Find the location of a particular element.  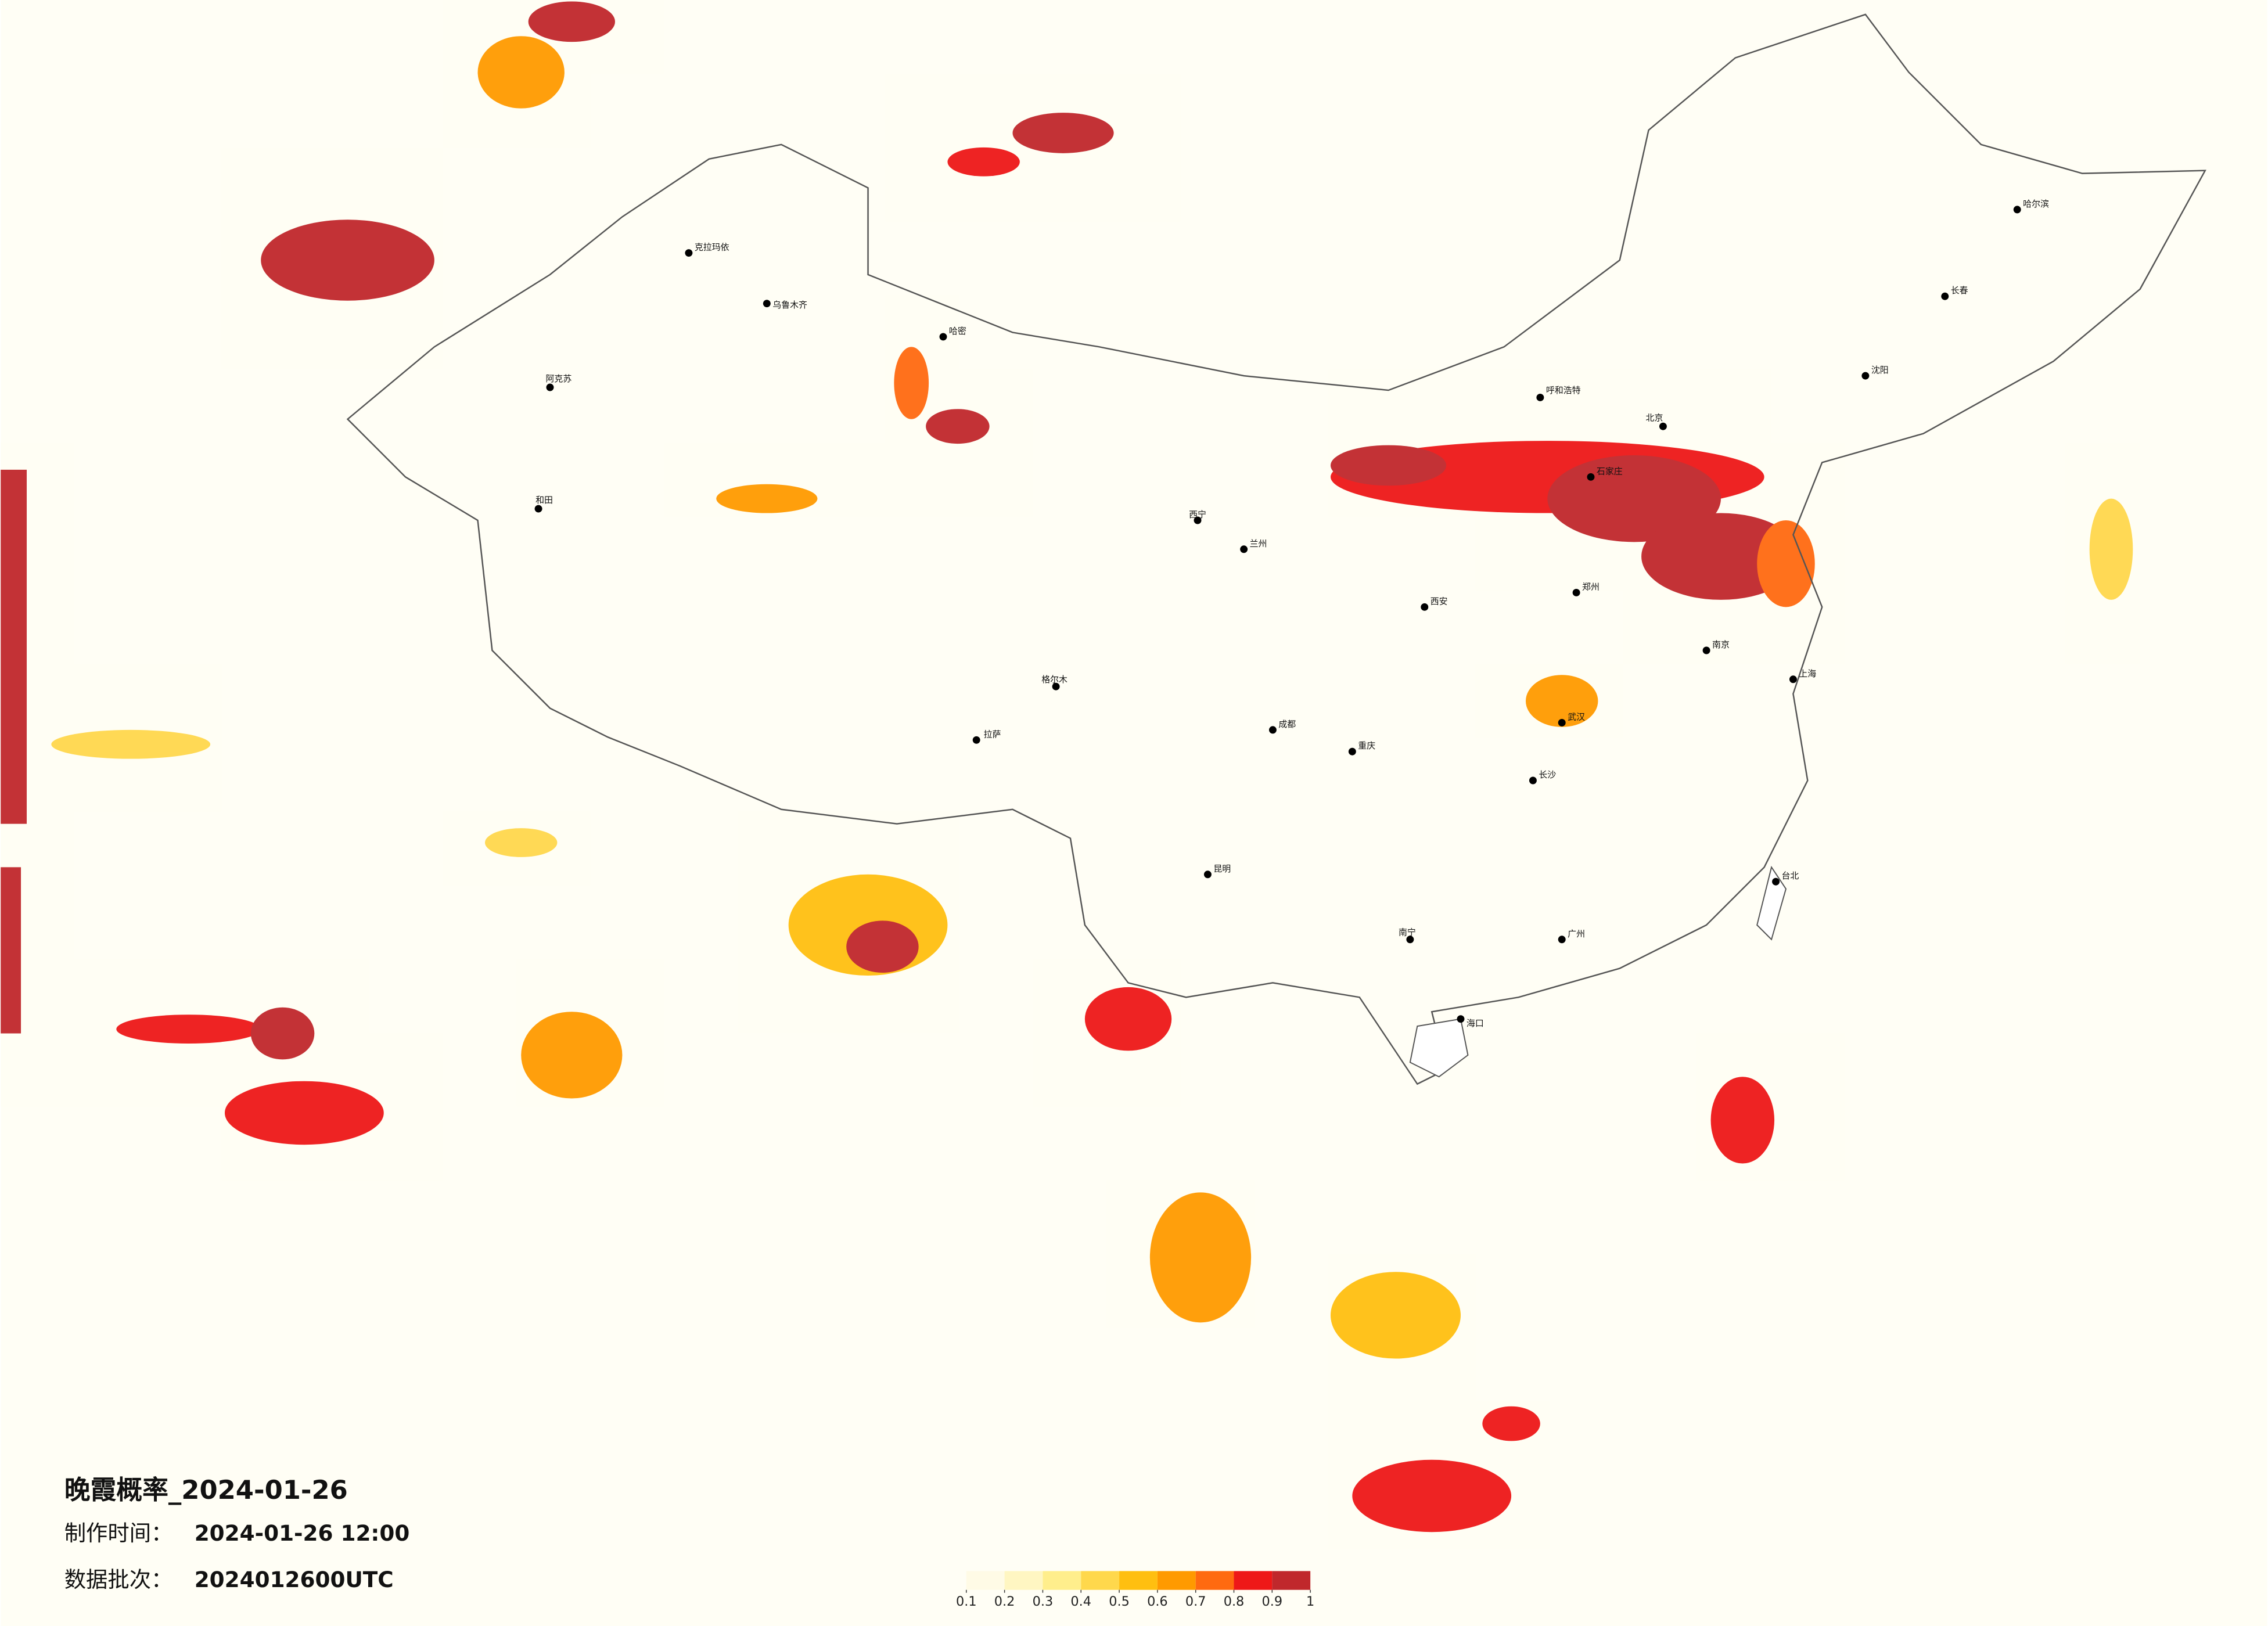

city: 郑州 is located at coordinates (1586, 588).